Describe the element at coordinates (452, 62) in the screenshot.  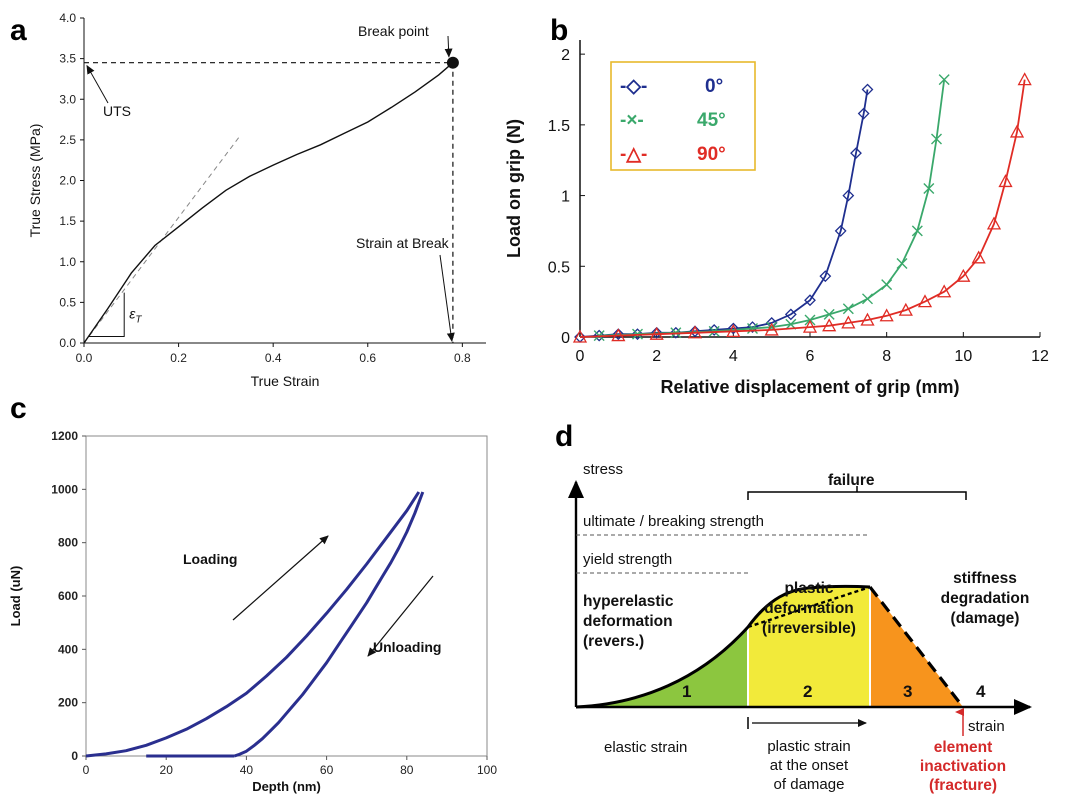
I see `panel-a-break-point-marker` at that location.